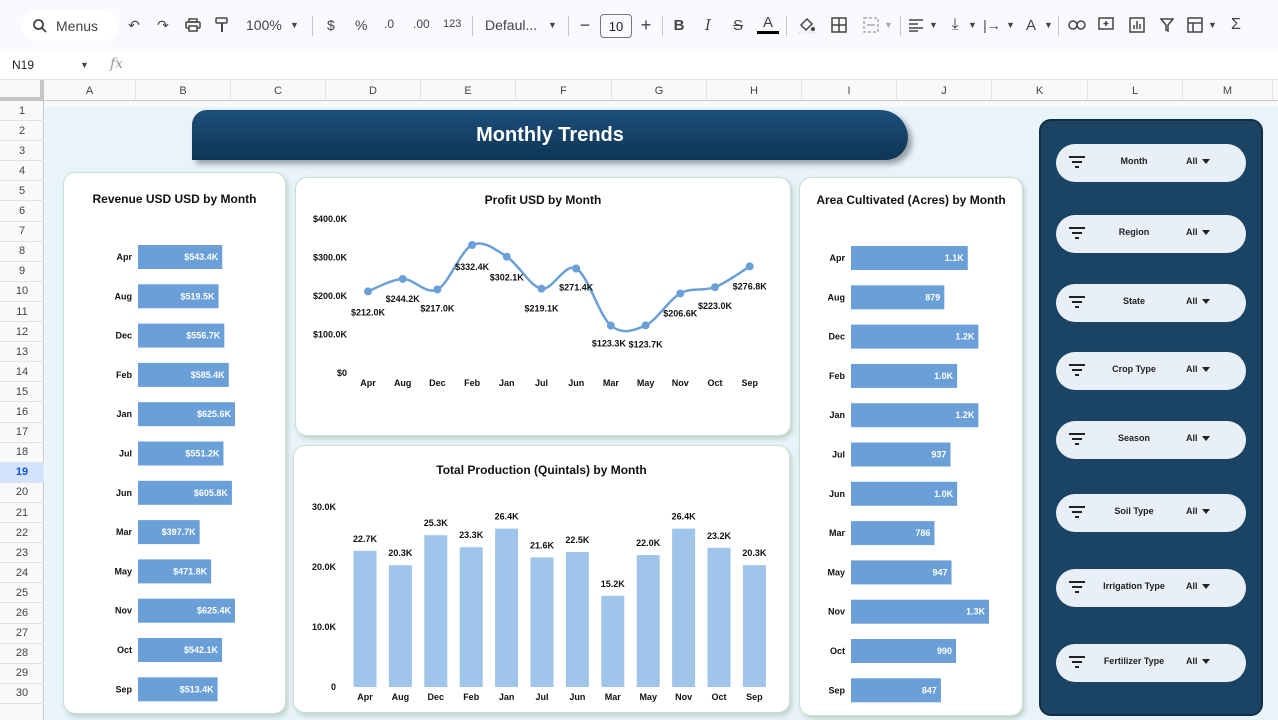 The image size is (1278, 720). Describe the element at coordinates (22, 352) in the screenshot. I see `row-header-13: 13` at that location.